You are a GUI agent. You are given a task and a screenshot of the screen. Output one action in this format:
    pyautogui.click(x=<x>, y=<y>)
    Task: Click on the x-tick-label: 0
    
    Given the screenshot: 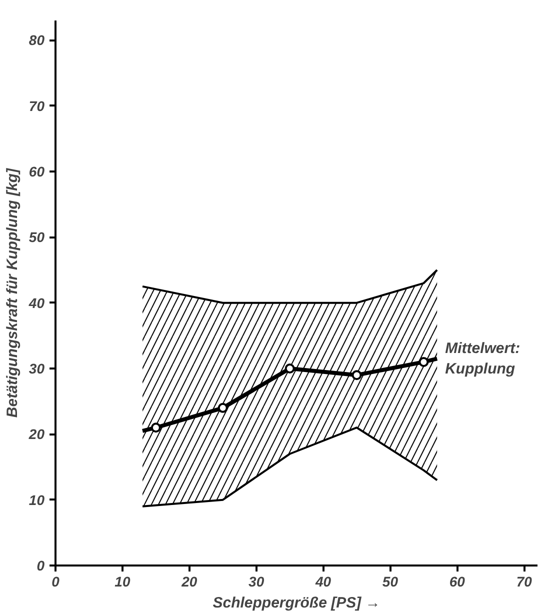 What is the action you would take?
    pyautogui.click(x=56, y=582)
    